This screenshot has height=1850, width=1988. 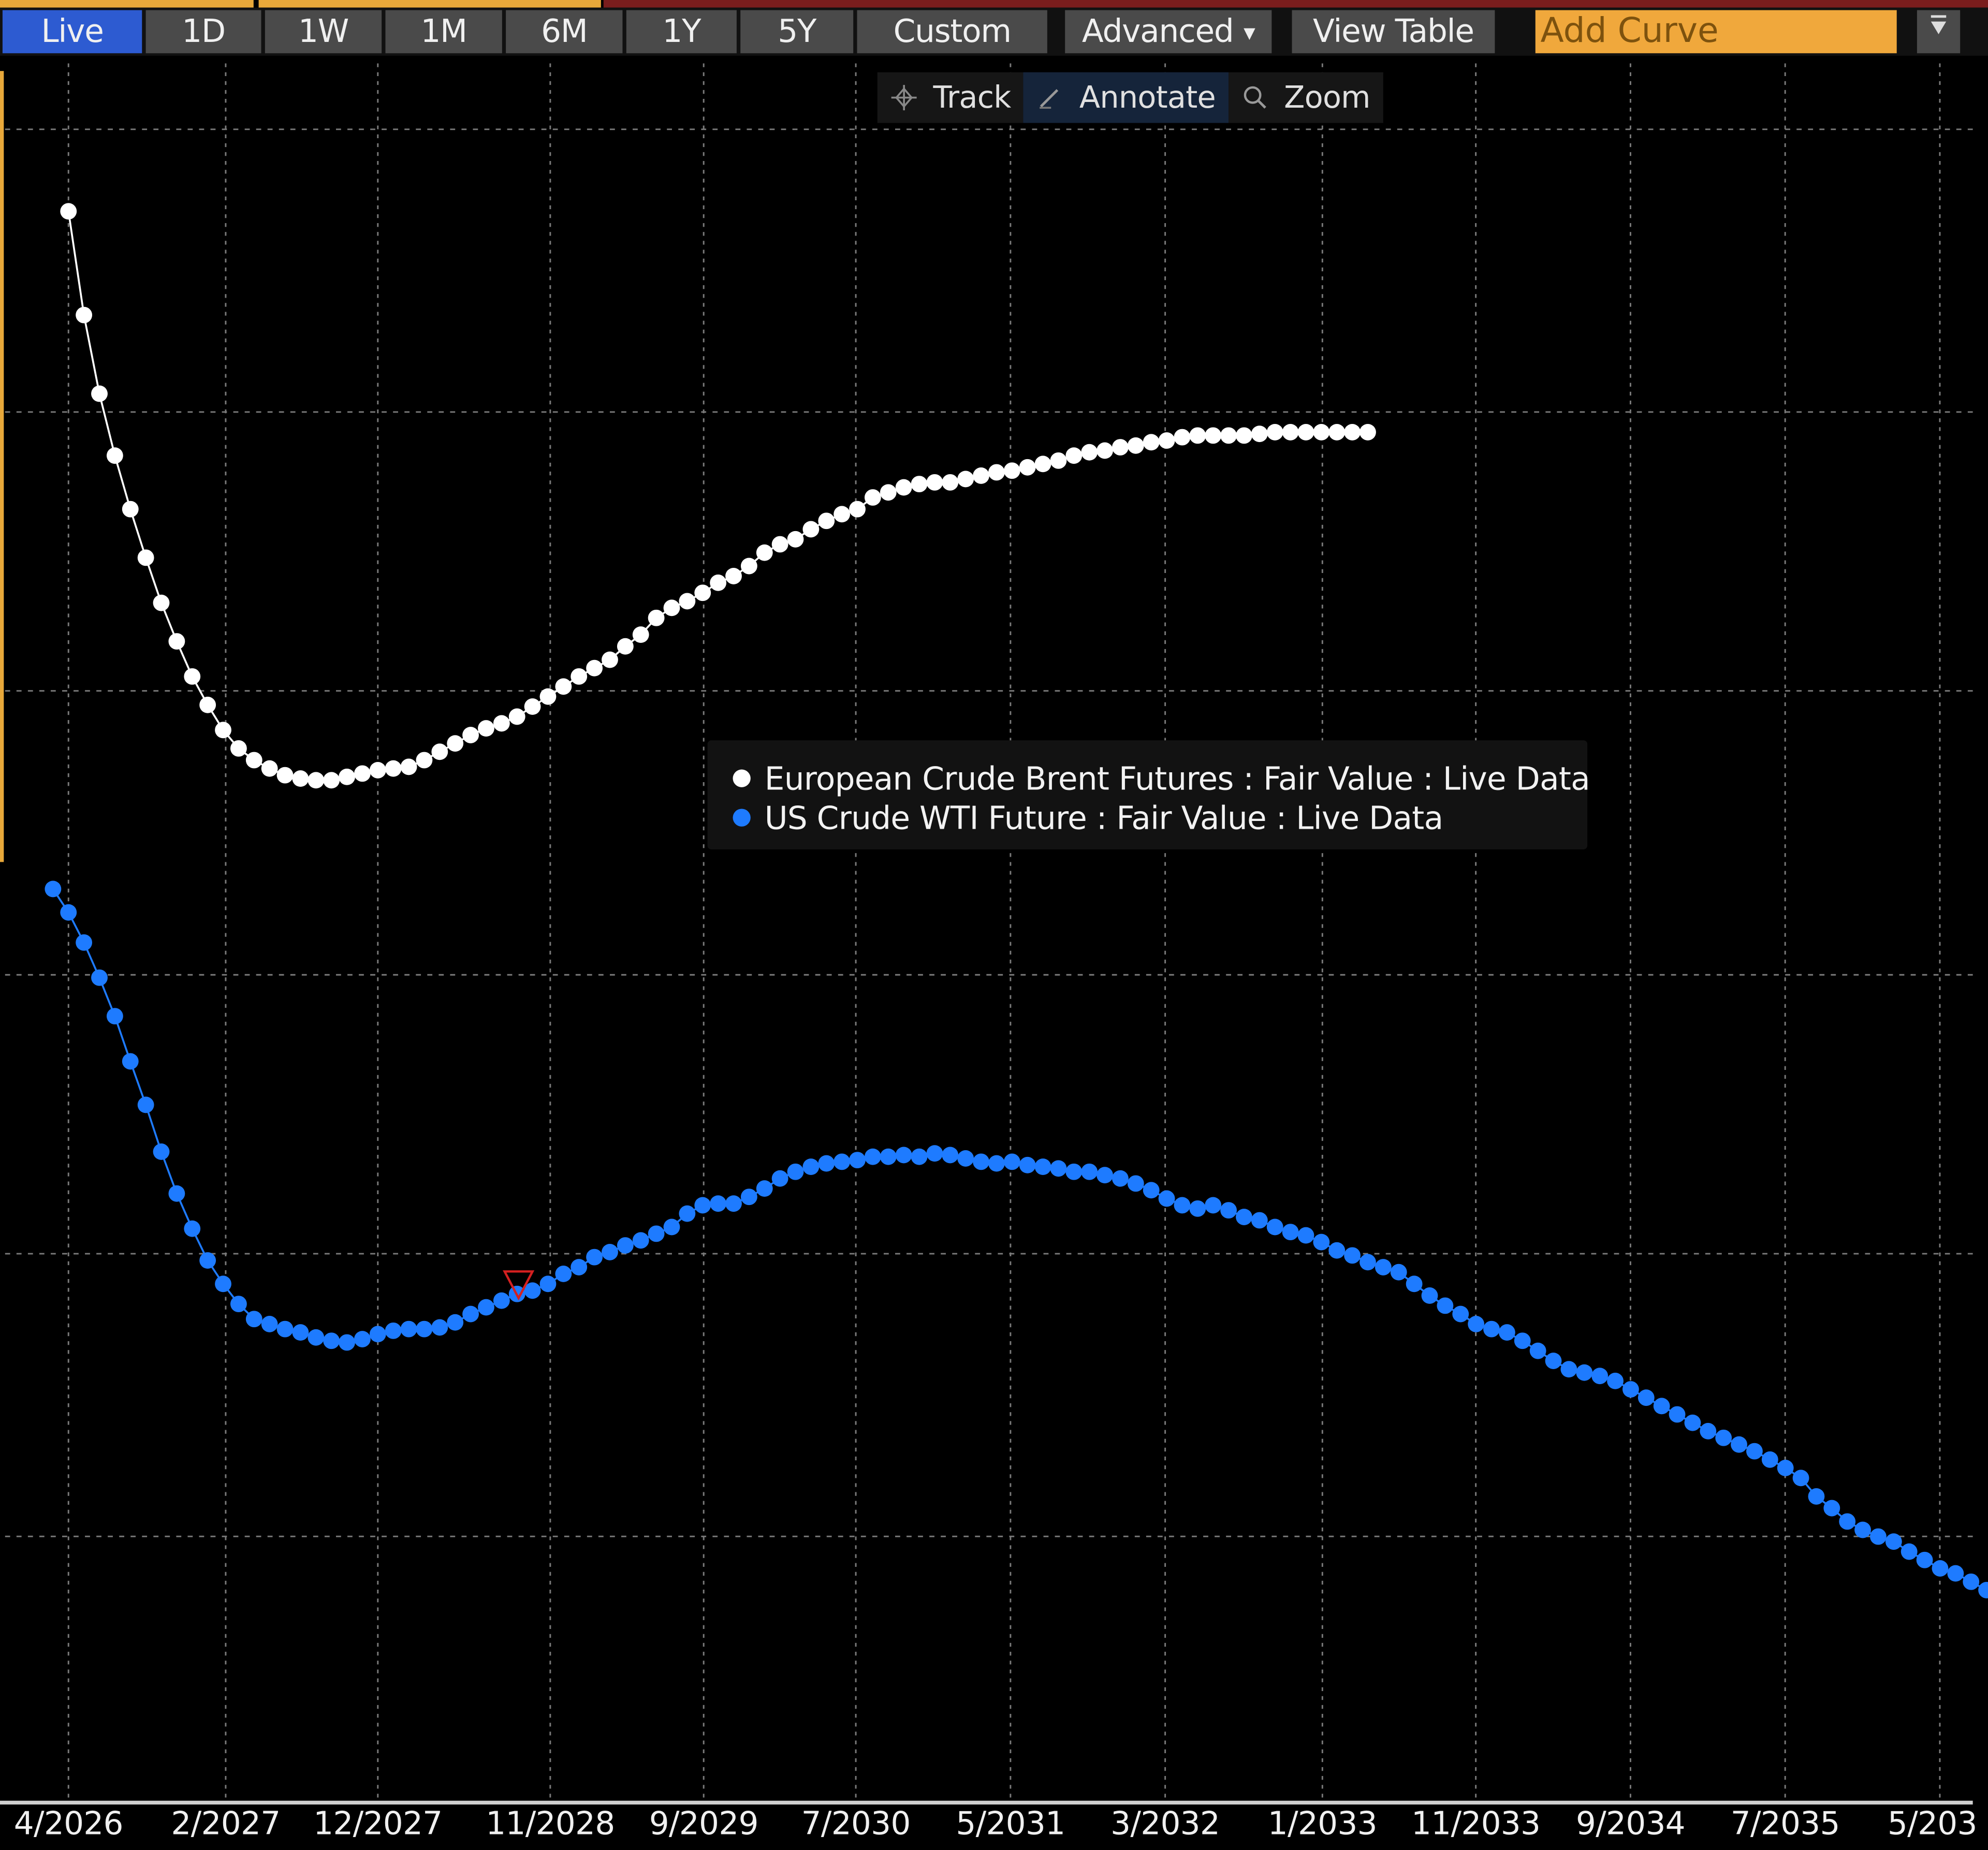 What do you see at coordinates (1932, 1823) in the screenshot?
I see `x-tick-label: 5/203` at bounding box center [1932, 1823].